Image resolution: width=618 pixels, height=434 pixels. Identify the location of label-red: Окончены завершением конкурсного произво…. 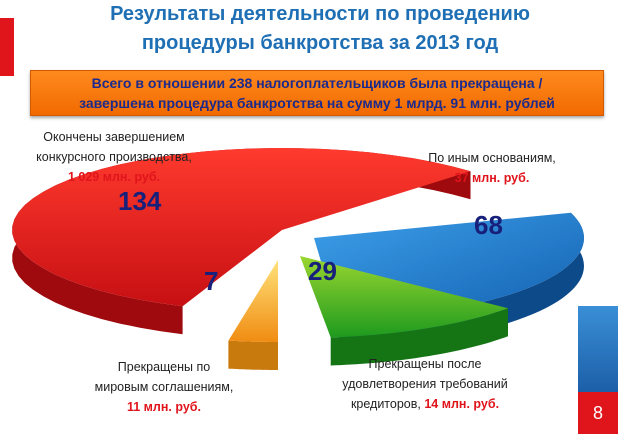
(114, 157).